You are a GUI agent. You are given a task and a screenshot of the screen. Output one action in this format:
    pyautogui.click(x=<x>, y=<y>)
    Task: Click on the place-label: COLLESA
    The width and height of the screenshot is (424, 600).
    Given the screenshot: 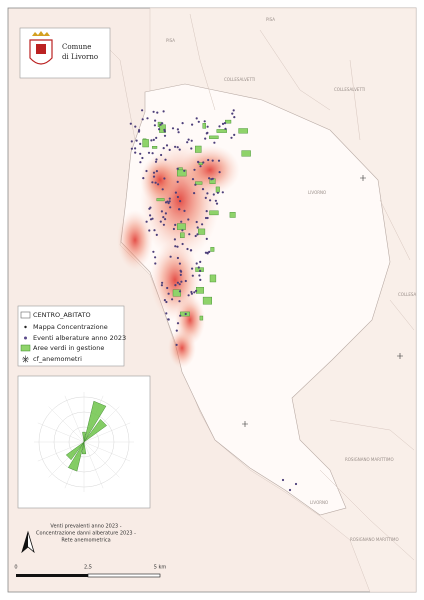 What is the action you would take?
    pyautogui.click(x=407, y=294)
    